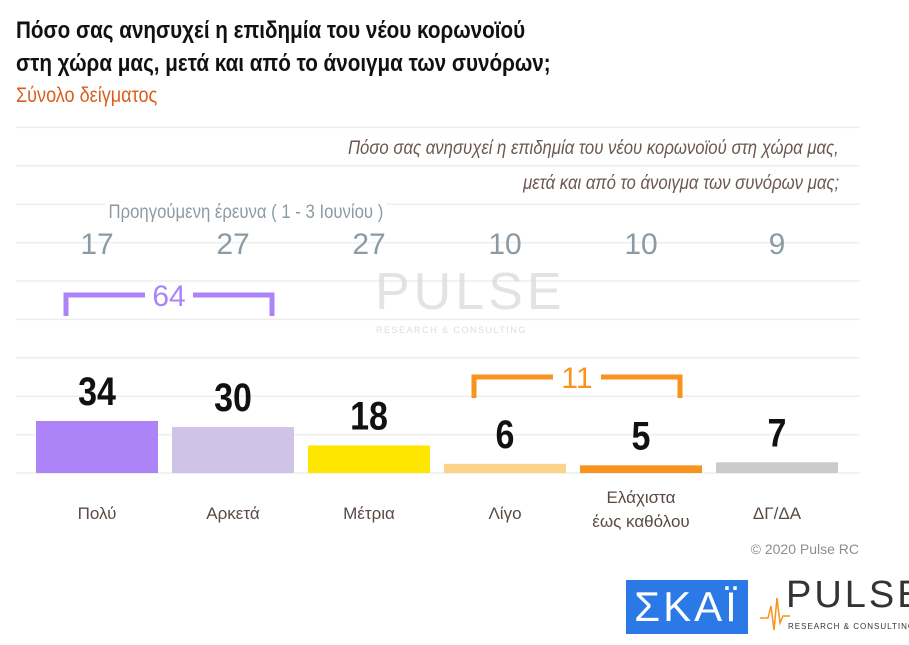 This screenshot has width=909, height=645. I want to click on category-label: Πολύ, so click(97, 513).